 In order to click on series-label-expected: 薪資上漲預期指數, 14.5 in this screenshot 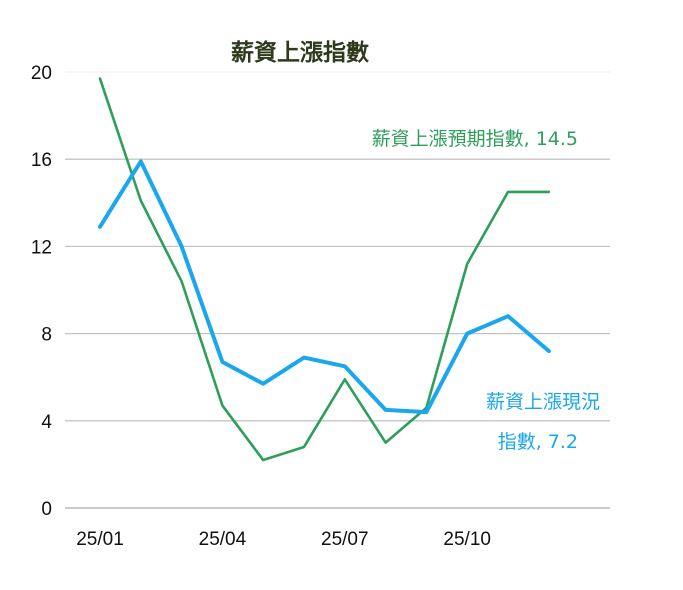, I will do `click(475, 139)`.